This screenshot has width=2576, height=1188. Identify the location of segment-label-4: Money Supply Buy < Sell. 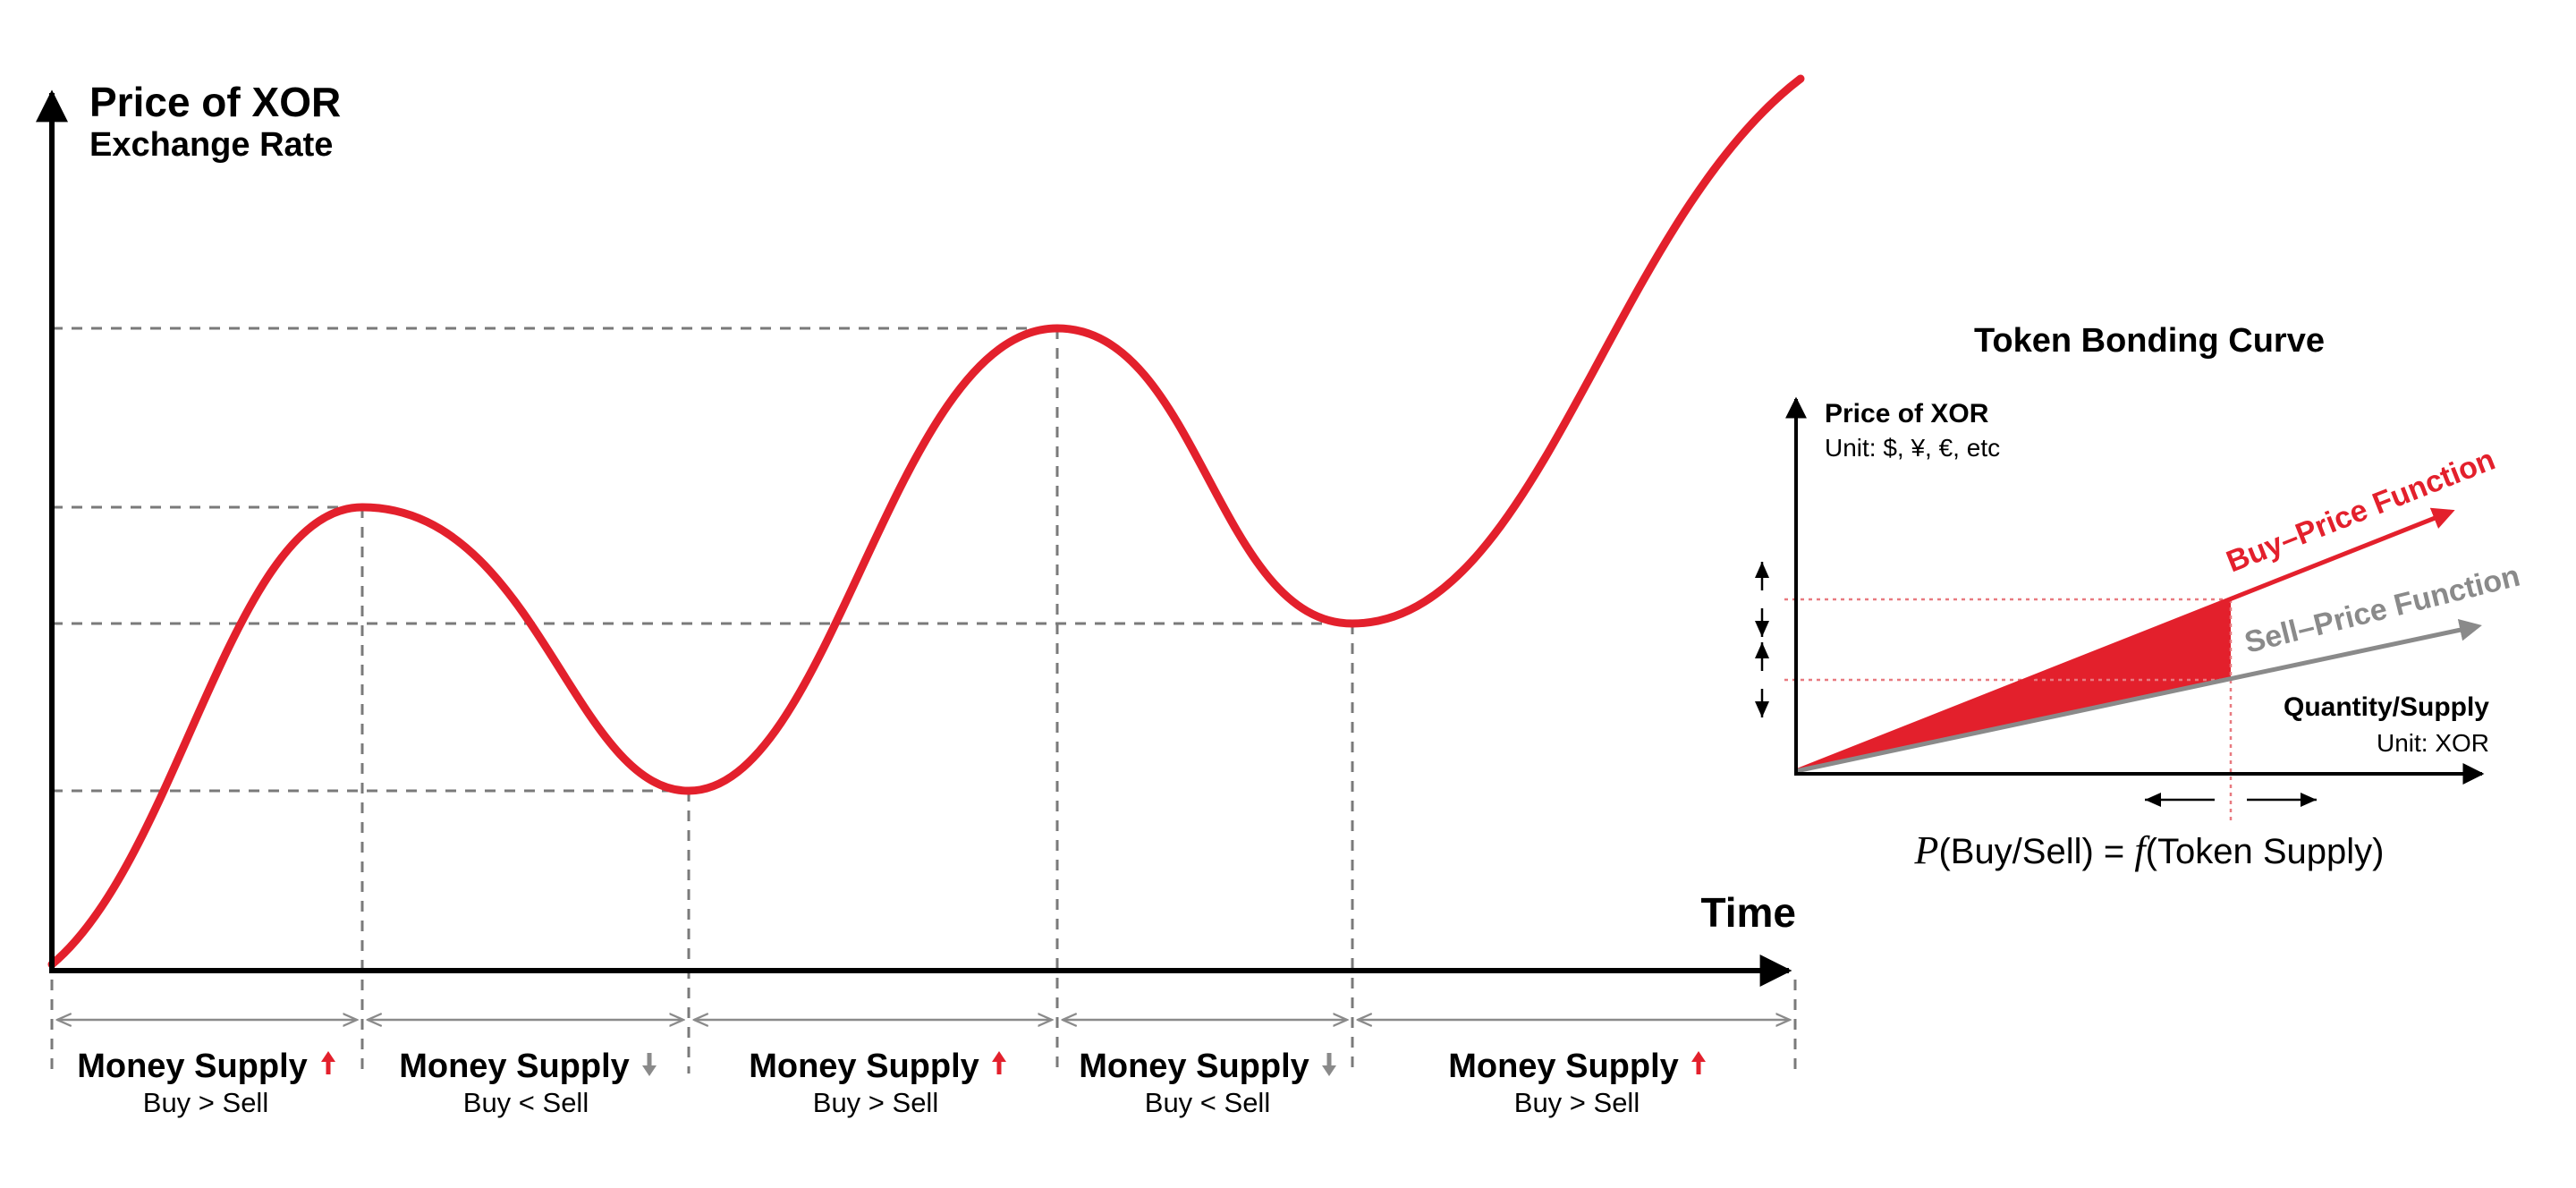
(1207, 1083).